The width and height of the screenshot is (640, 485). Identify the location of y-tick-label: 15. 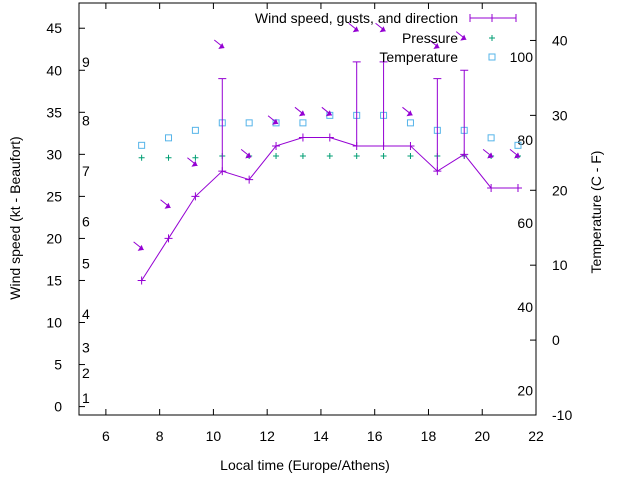
(54, 280).